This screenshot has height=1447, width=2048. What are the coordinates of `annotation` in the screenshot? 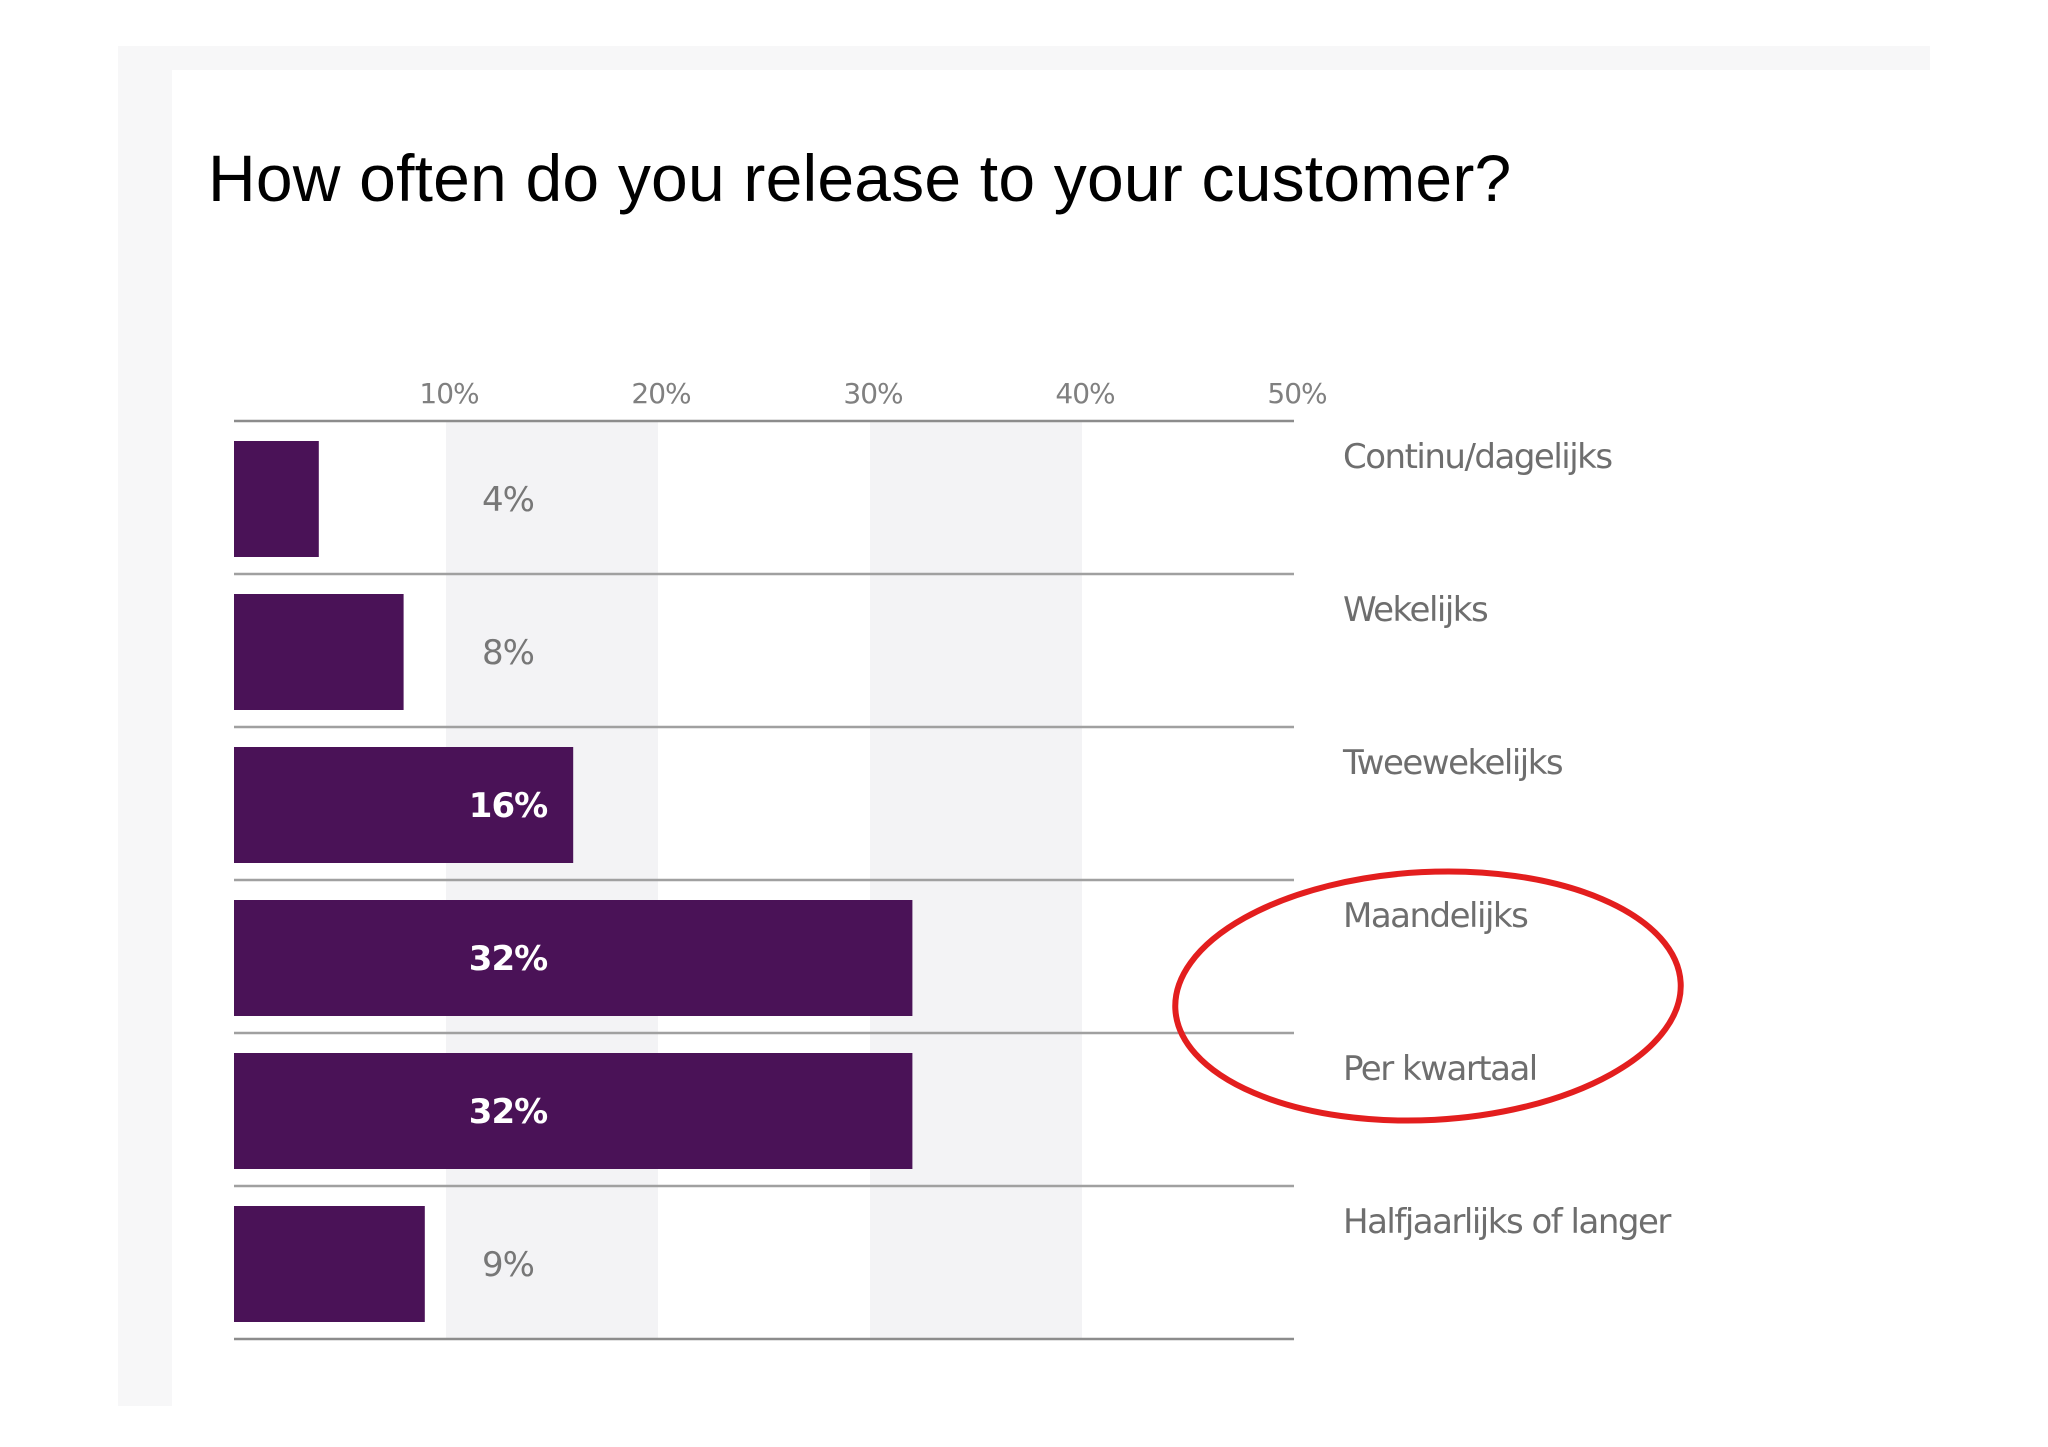 It's located at (1428, 996).